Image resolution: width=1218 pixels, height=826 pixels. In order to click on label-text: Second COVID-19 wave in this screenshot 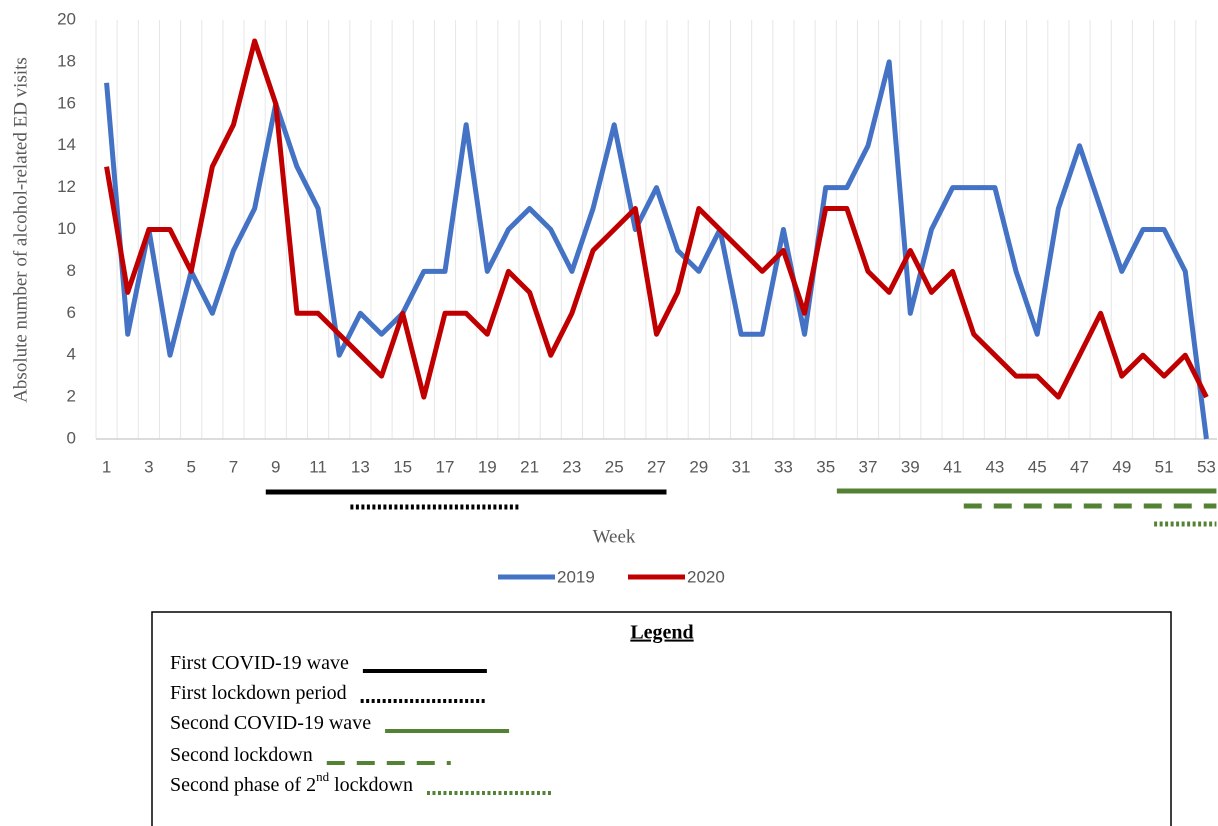, I will do `click(270, 723)`.